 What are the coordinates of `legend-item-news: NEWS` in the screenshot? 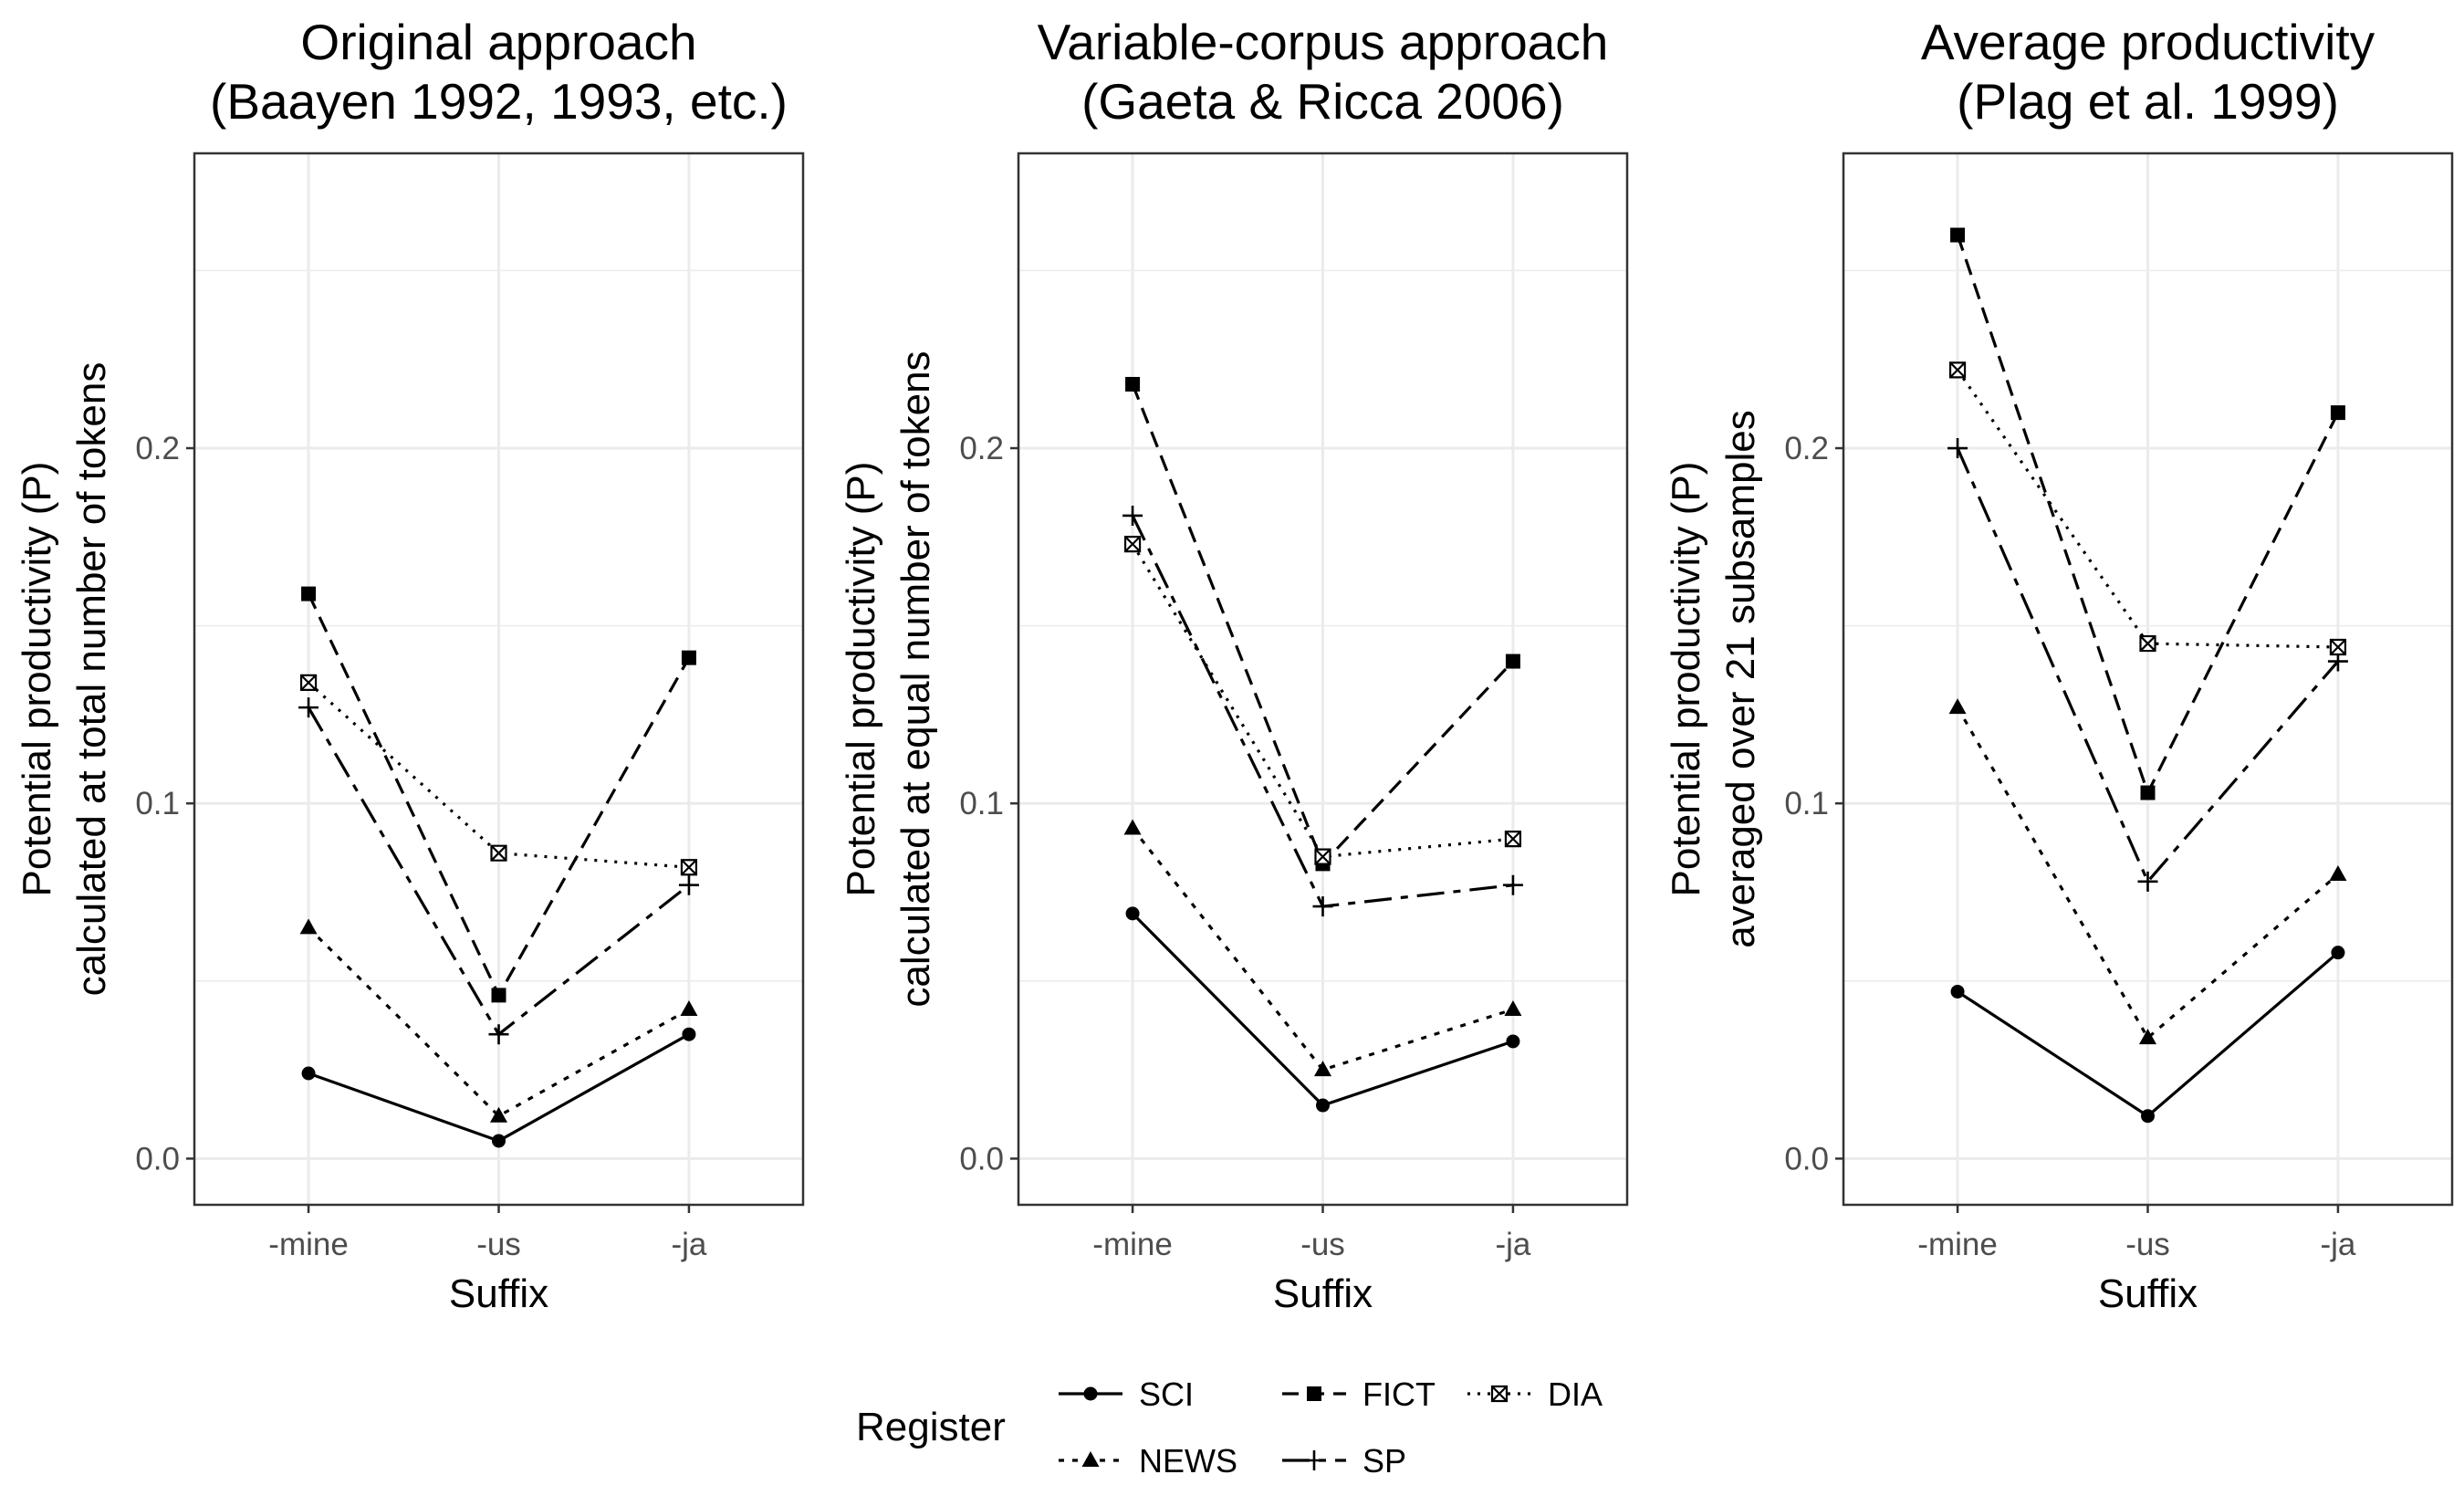 It's located at (1148, 1461).